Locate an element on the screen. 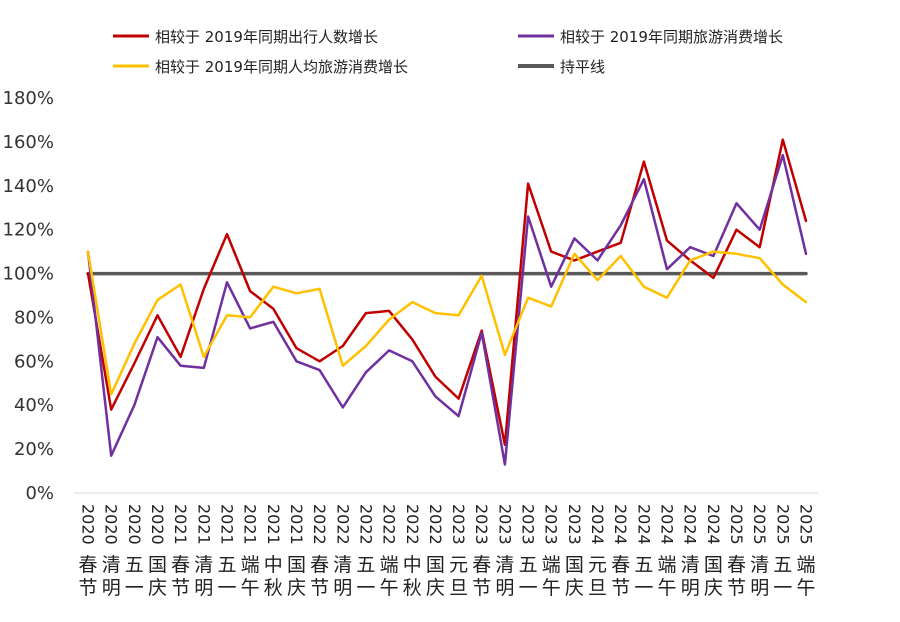  y-tick-label: 120% is located at coordinates (28, 230).